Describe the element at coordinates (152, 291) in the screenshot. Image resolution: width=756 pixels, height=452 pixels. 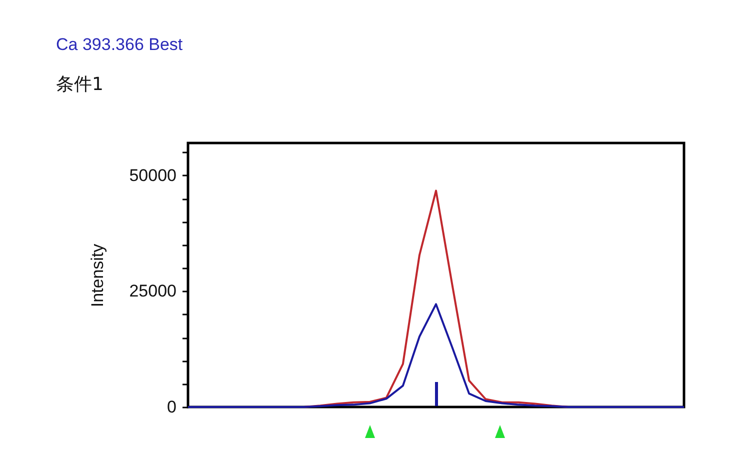
I see `y-tick-label: 25000` at that location.